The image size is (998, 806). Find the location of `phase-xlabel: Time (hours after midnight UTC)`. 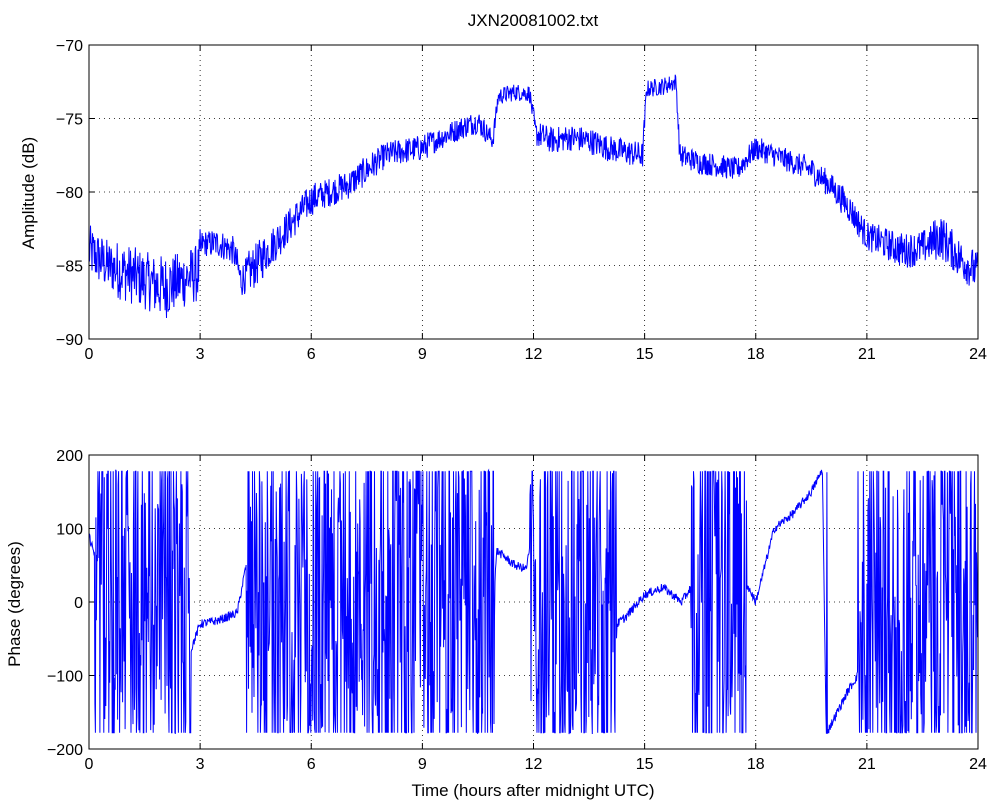

phase-xlabel: Time (hours after midnight UTC) is located at coordinates (532, 790).